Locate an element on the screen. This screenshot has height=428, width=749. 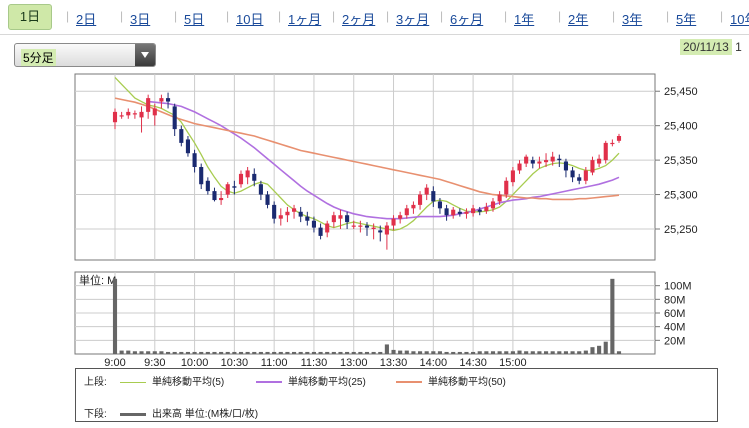
tab-4: 5日 is located at coordinates (194, 19).